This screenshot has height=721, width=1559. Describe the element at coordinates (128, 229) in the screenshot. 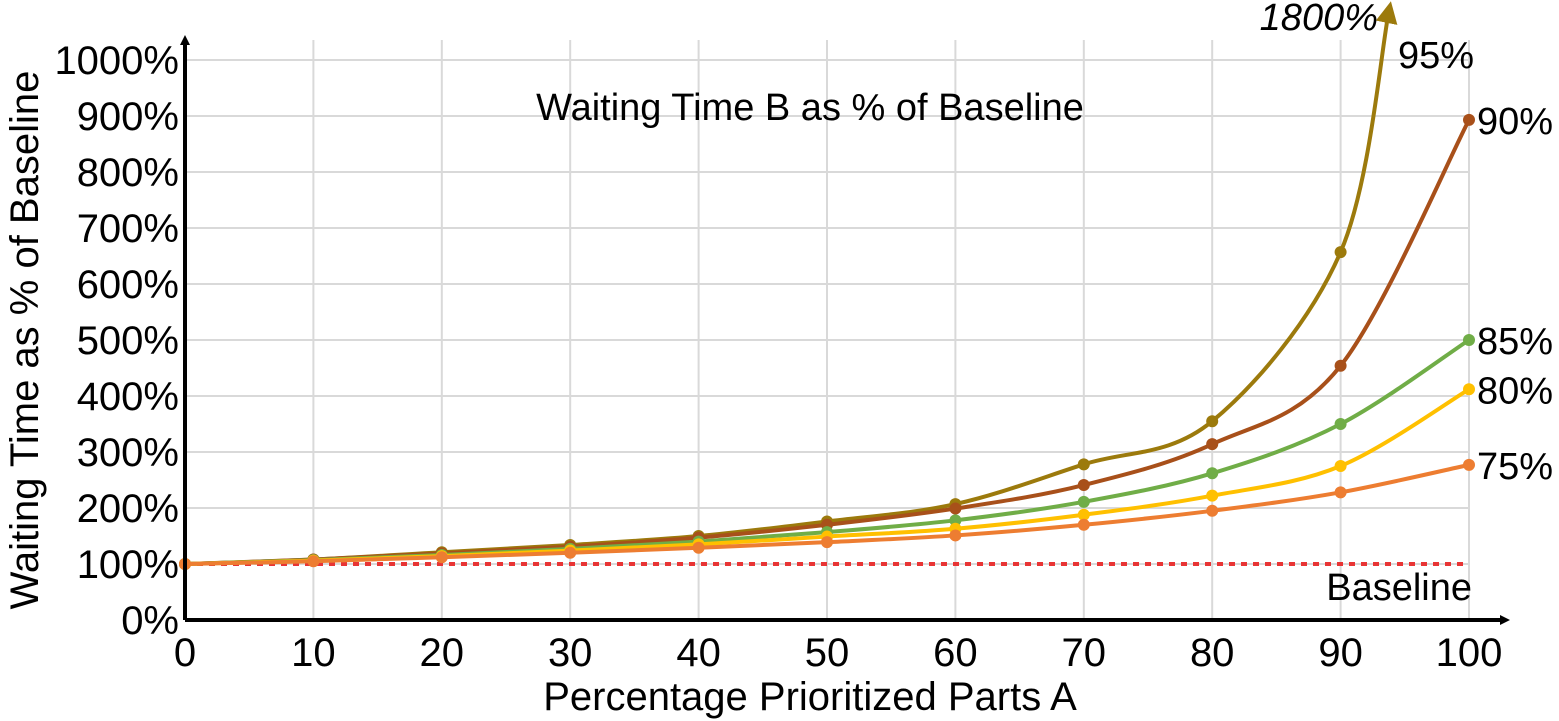

I see `y-tick-label: 700%` at that location.